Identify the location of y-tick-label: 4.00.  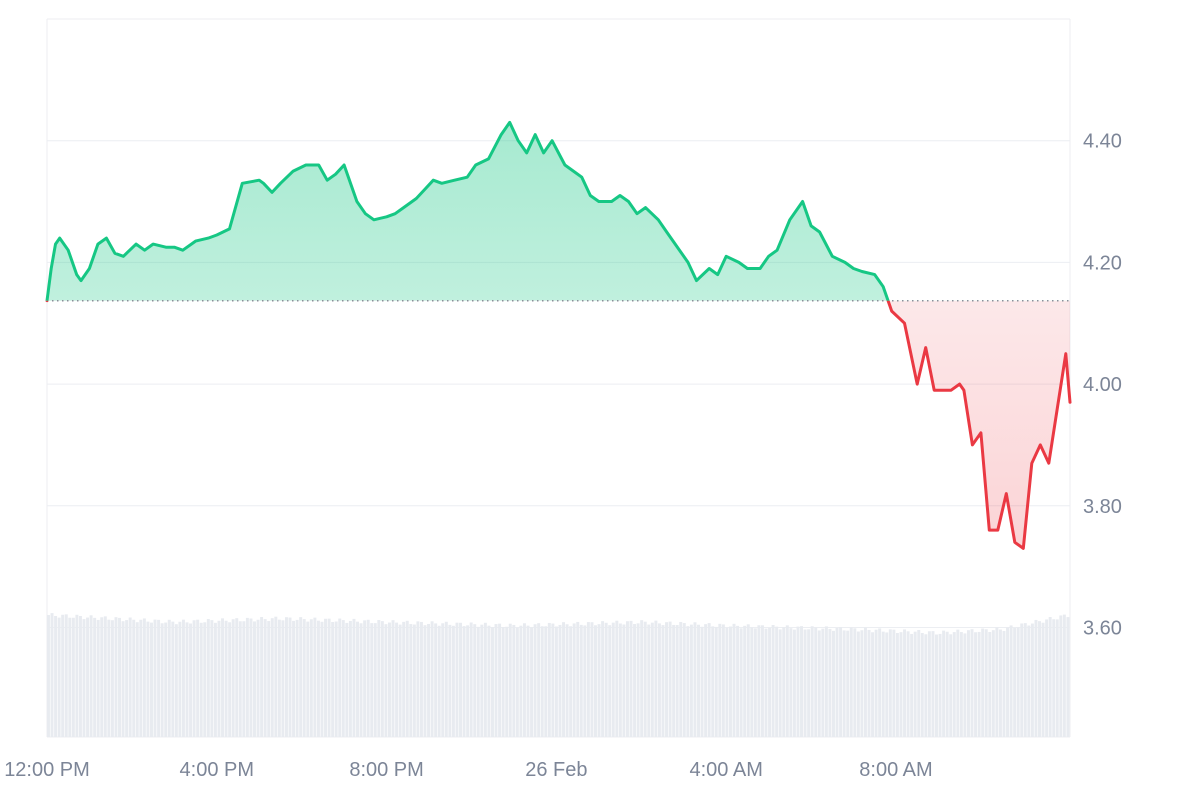
(1102, 385).